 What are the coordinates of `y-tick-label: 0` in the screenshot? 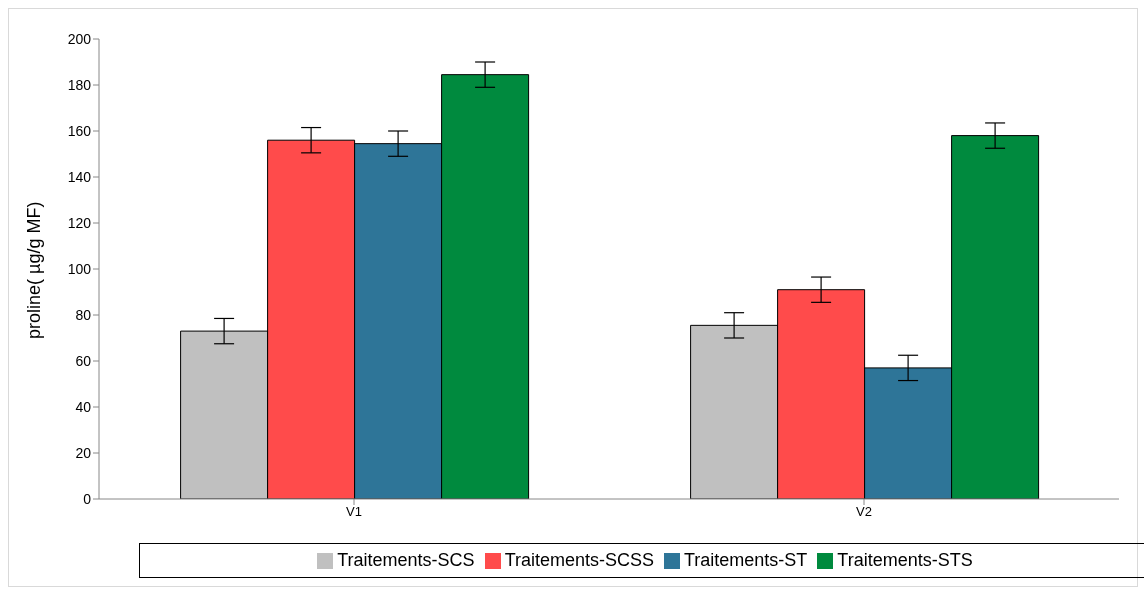 It's located at (87, 498).